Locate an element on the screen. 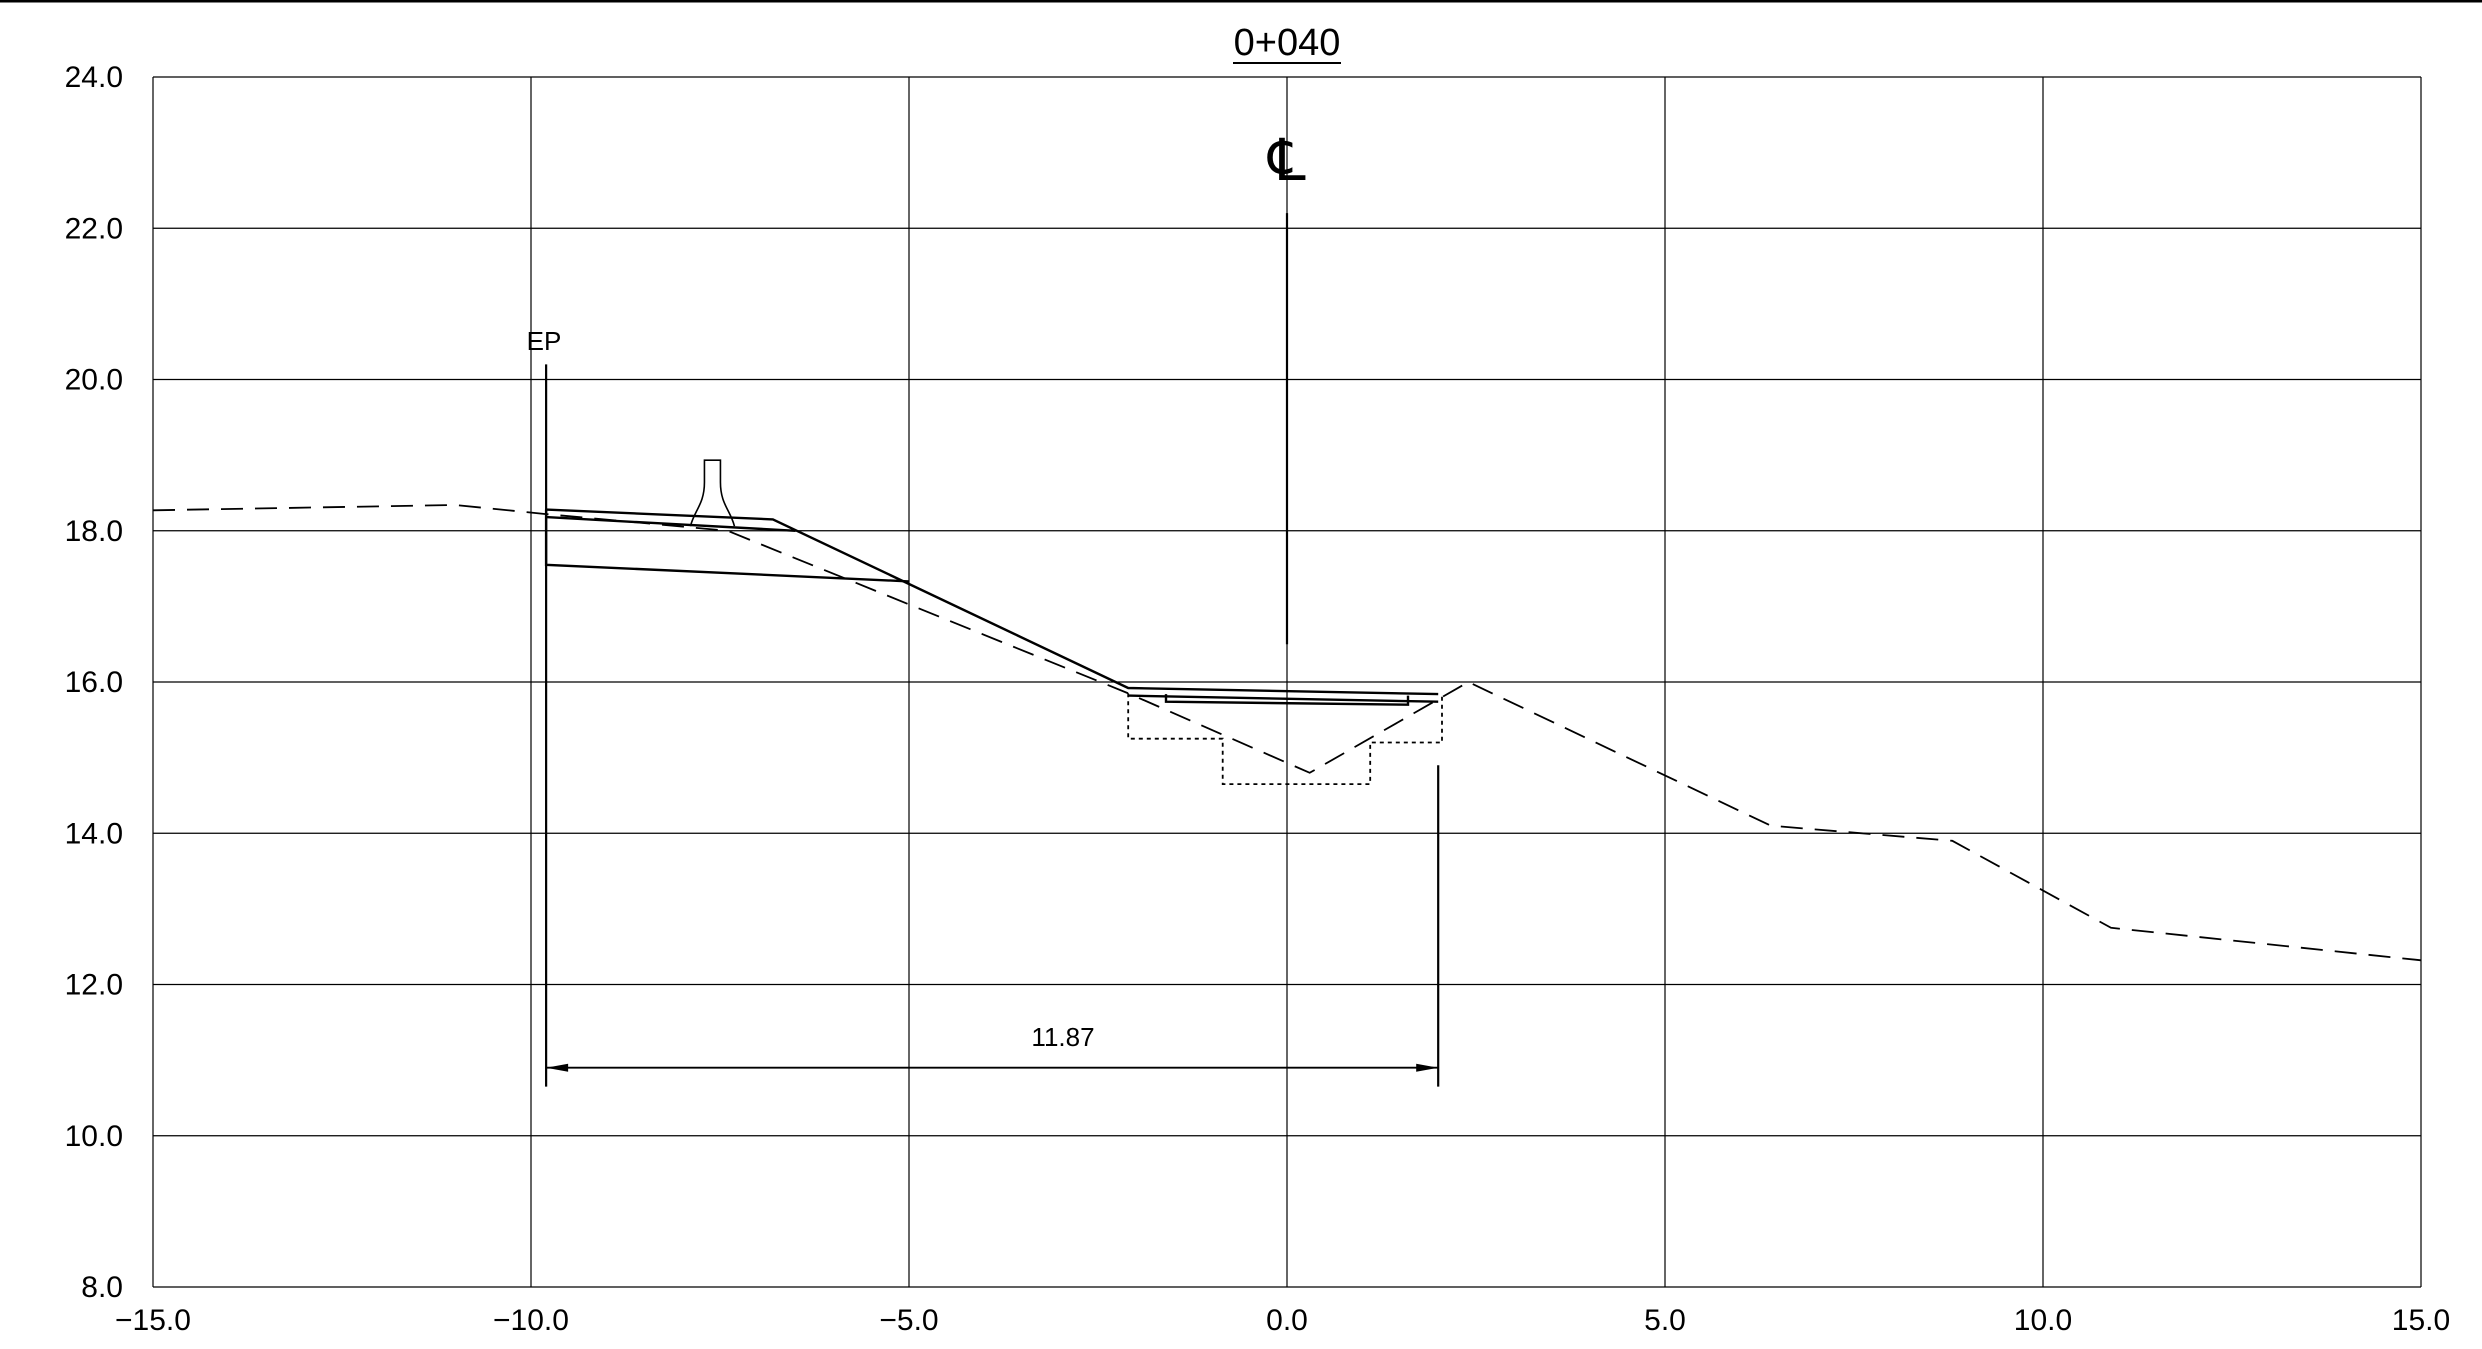 This screenshot has width=2482, height=1349. y-tick-label-6: 20.0 is located at coordinates (94, 380).